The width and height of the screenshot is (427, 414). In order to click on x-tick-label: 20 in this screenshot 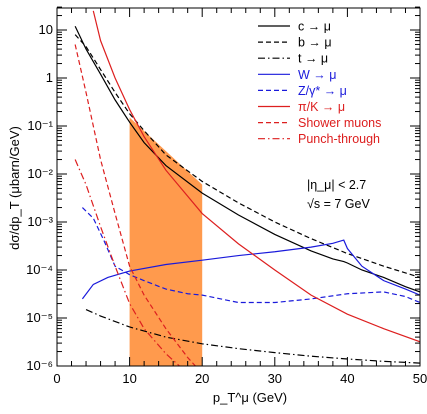, I will do `click(202, 378)`.